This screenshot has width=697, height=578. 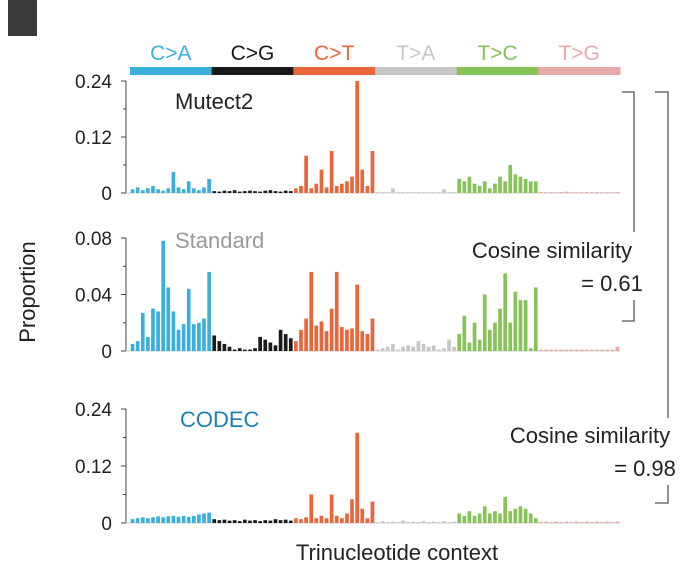 I want to click on y-tick-label: 0.08, so click(x=93, y=239).